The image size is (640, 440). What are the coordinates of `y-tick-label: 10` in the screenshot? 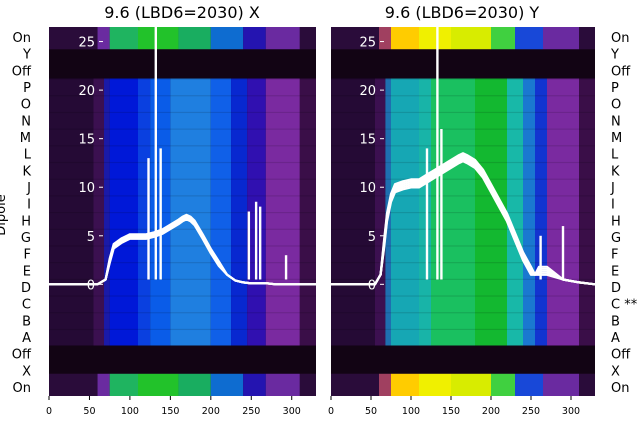 It's located at (367, 188).